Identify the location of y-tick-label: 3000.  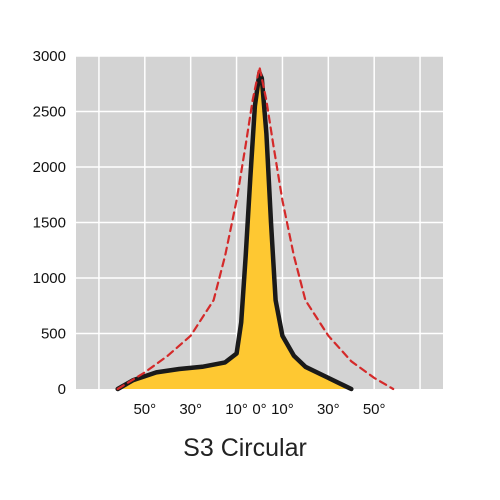
(49, 56).